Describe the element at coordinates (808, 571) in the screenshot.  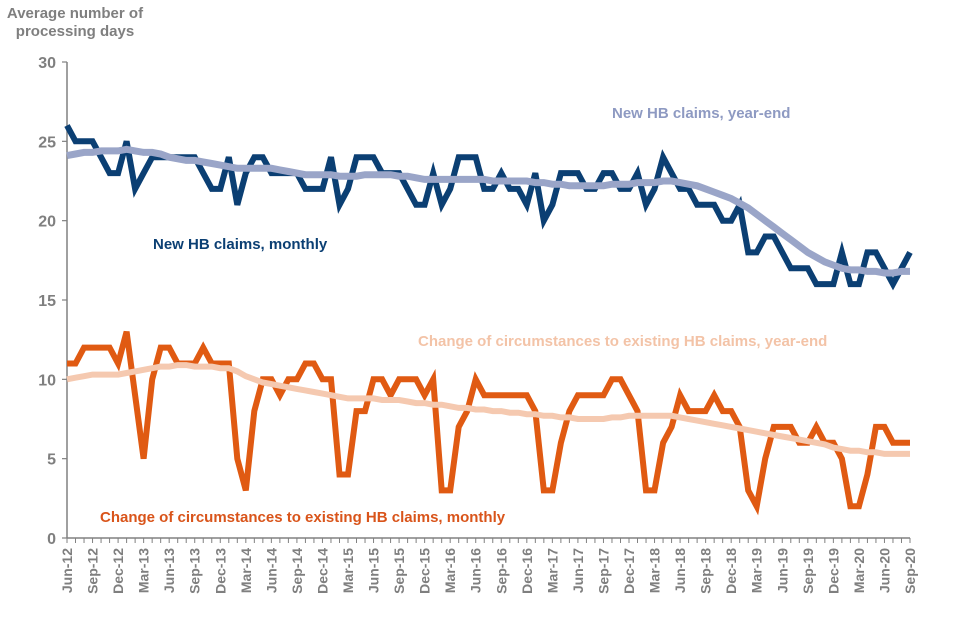
I see `x-tick-label: Sep-19` at that location.